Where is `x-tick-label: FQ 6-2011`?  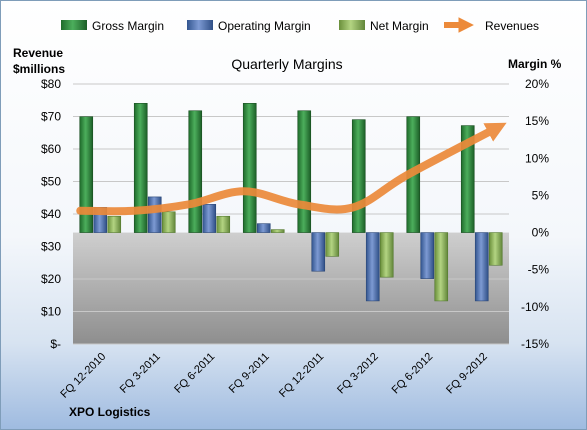 x-tick-label: FQ 6-2011 is located at coordinates (194, 373).